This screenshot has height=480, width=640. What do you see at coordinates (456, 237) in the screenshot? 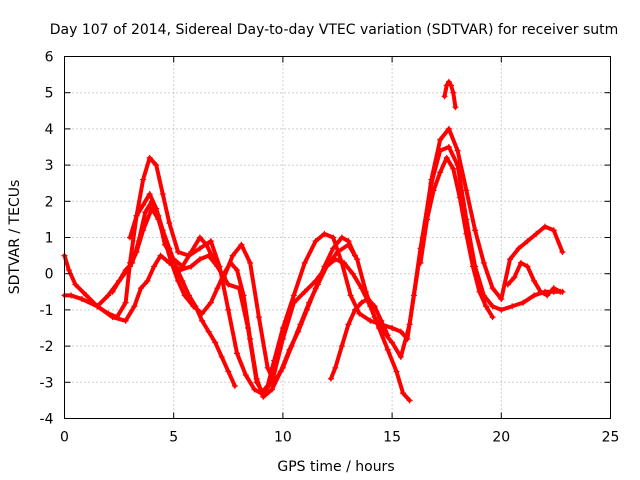
I see `series-line` at bounding box center [456, 237].